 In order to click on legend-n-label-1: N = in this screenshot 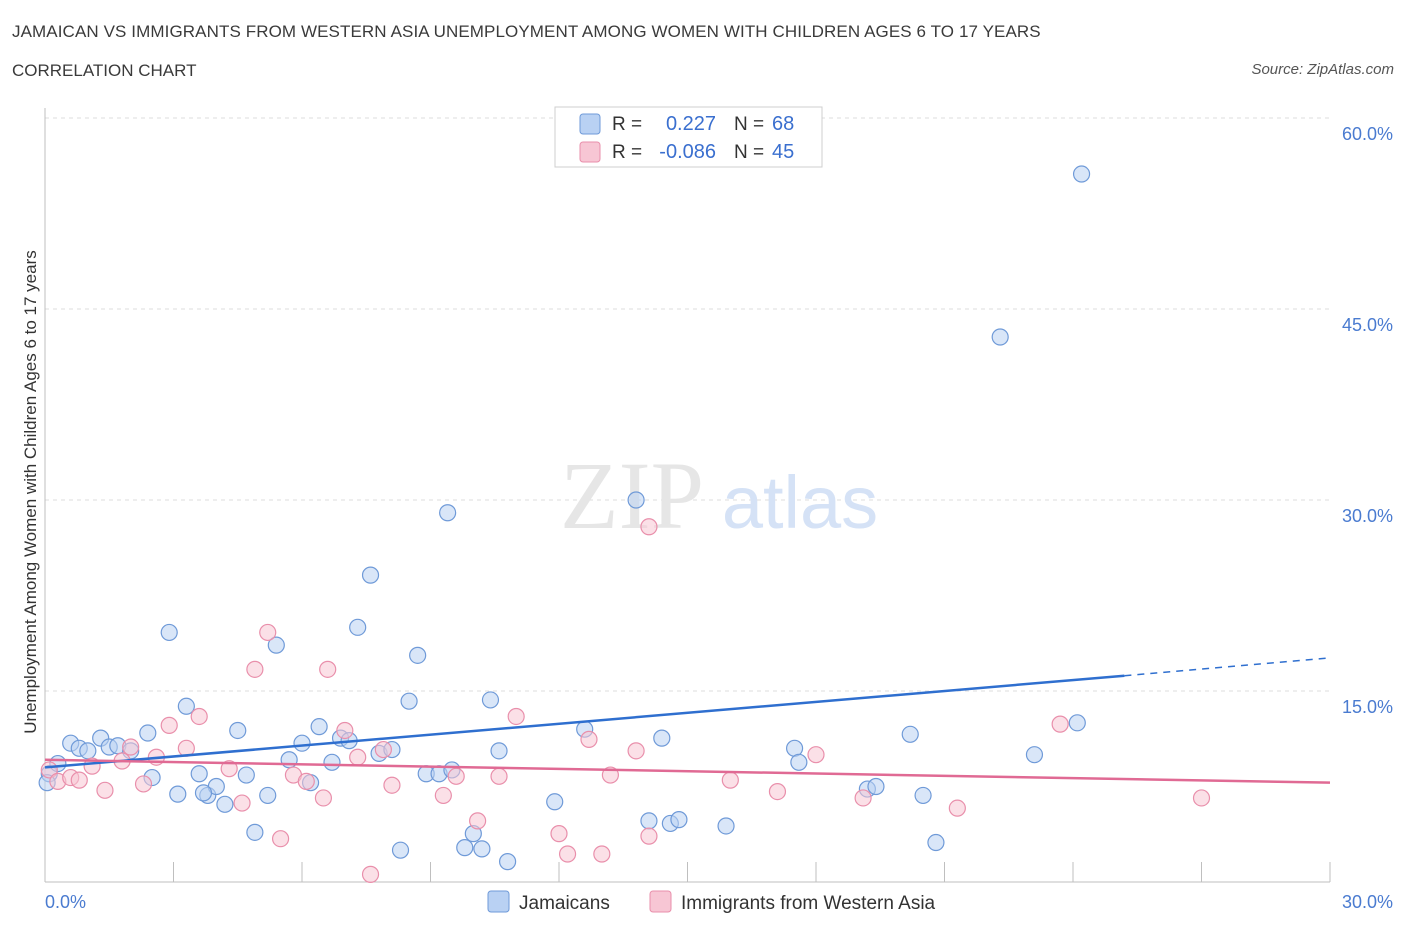, I will do `click(749, 124)`.